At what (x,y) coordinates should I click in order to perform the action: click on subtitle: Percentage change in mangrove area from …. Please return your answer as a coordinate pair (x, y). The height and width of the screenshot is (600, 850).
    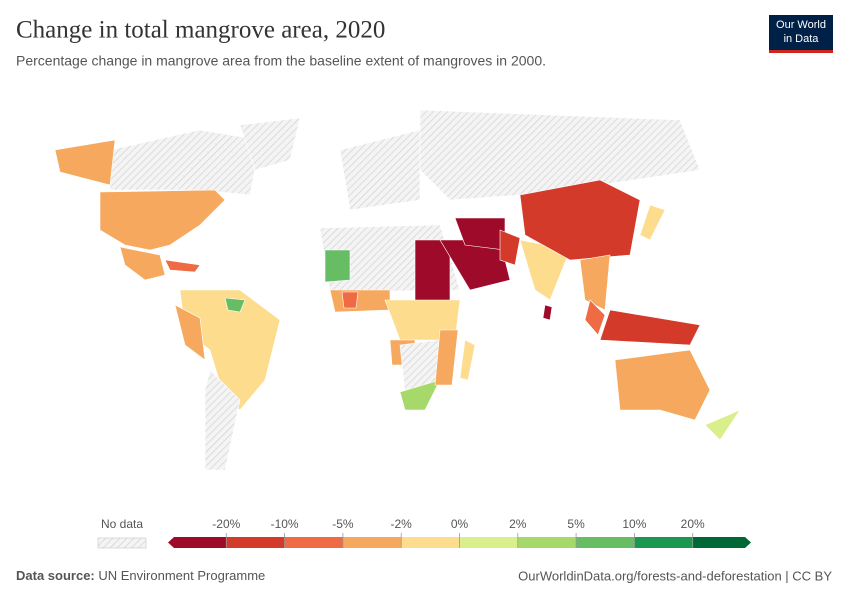
    Looking at the image, I should click on (281, 61).